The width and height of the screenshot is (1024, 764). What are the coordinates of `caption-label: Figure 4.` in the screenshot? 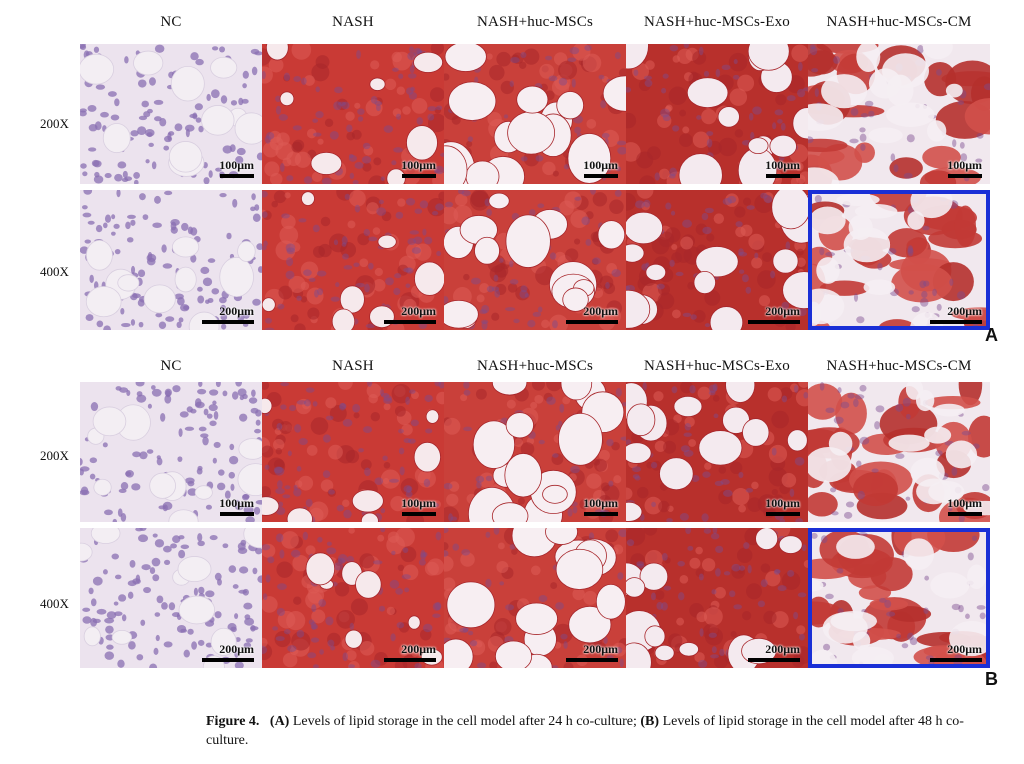 It's located at (233, 721).